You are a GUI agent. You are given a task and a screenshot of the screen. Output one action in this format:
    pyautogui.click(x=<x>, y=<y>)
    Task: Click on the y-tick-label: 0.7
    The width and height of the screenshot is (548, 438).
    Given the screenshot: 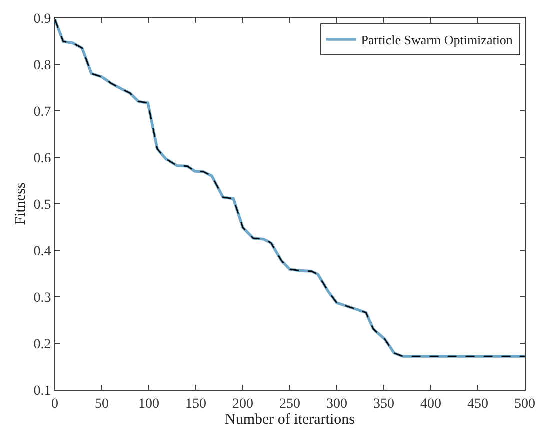 What is the action you would take?
    pyautogui.click(x=43, y=112)
    